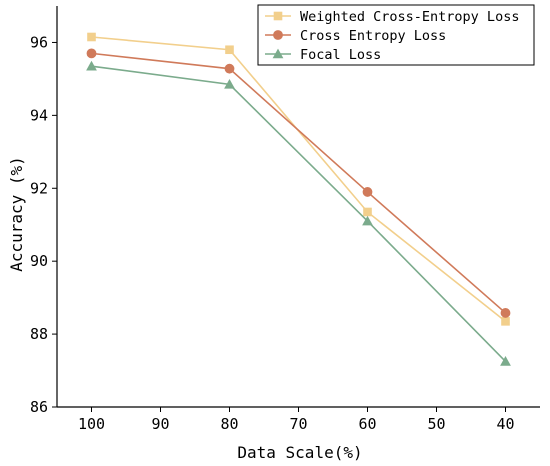 The height and width of the screenshot is (466, 550). Describe the element at coordinates (39, 42) in the screenshot. I see `y-tick-label: 96` at that location.